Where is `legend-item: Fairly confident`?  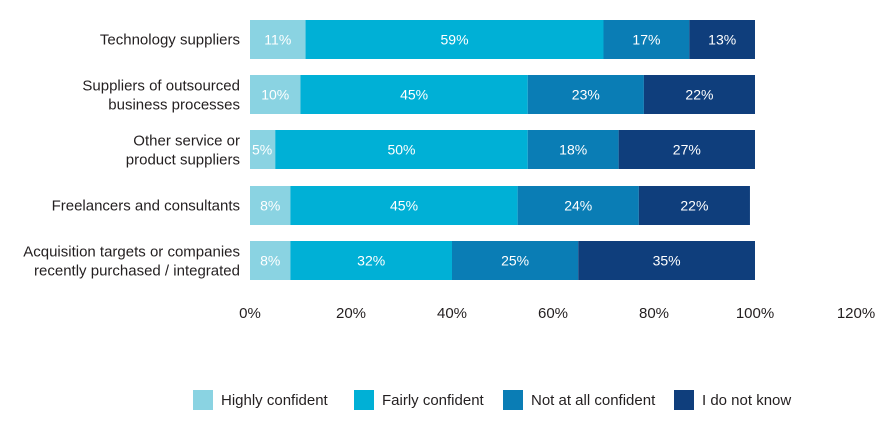 legend-item: Fairly confident is located at coordinates (419, 400).